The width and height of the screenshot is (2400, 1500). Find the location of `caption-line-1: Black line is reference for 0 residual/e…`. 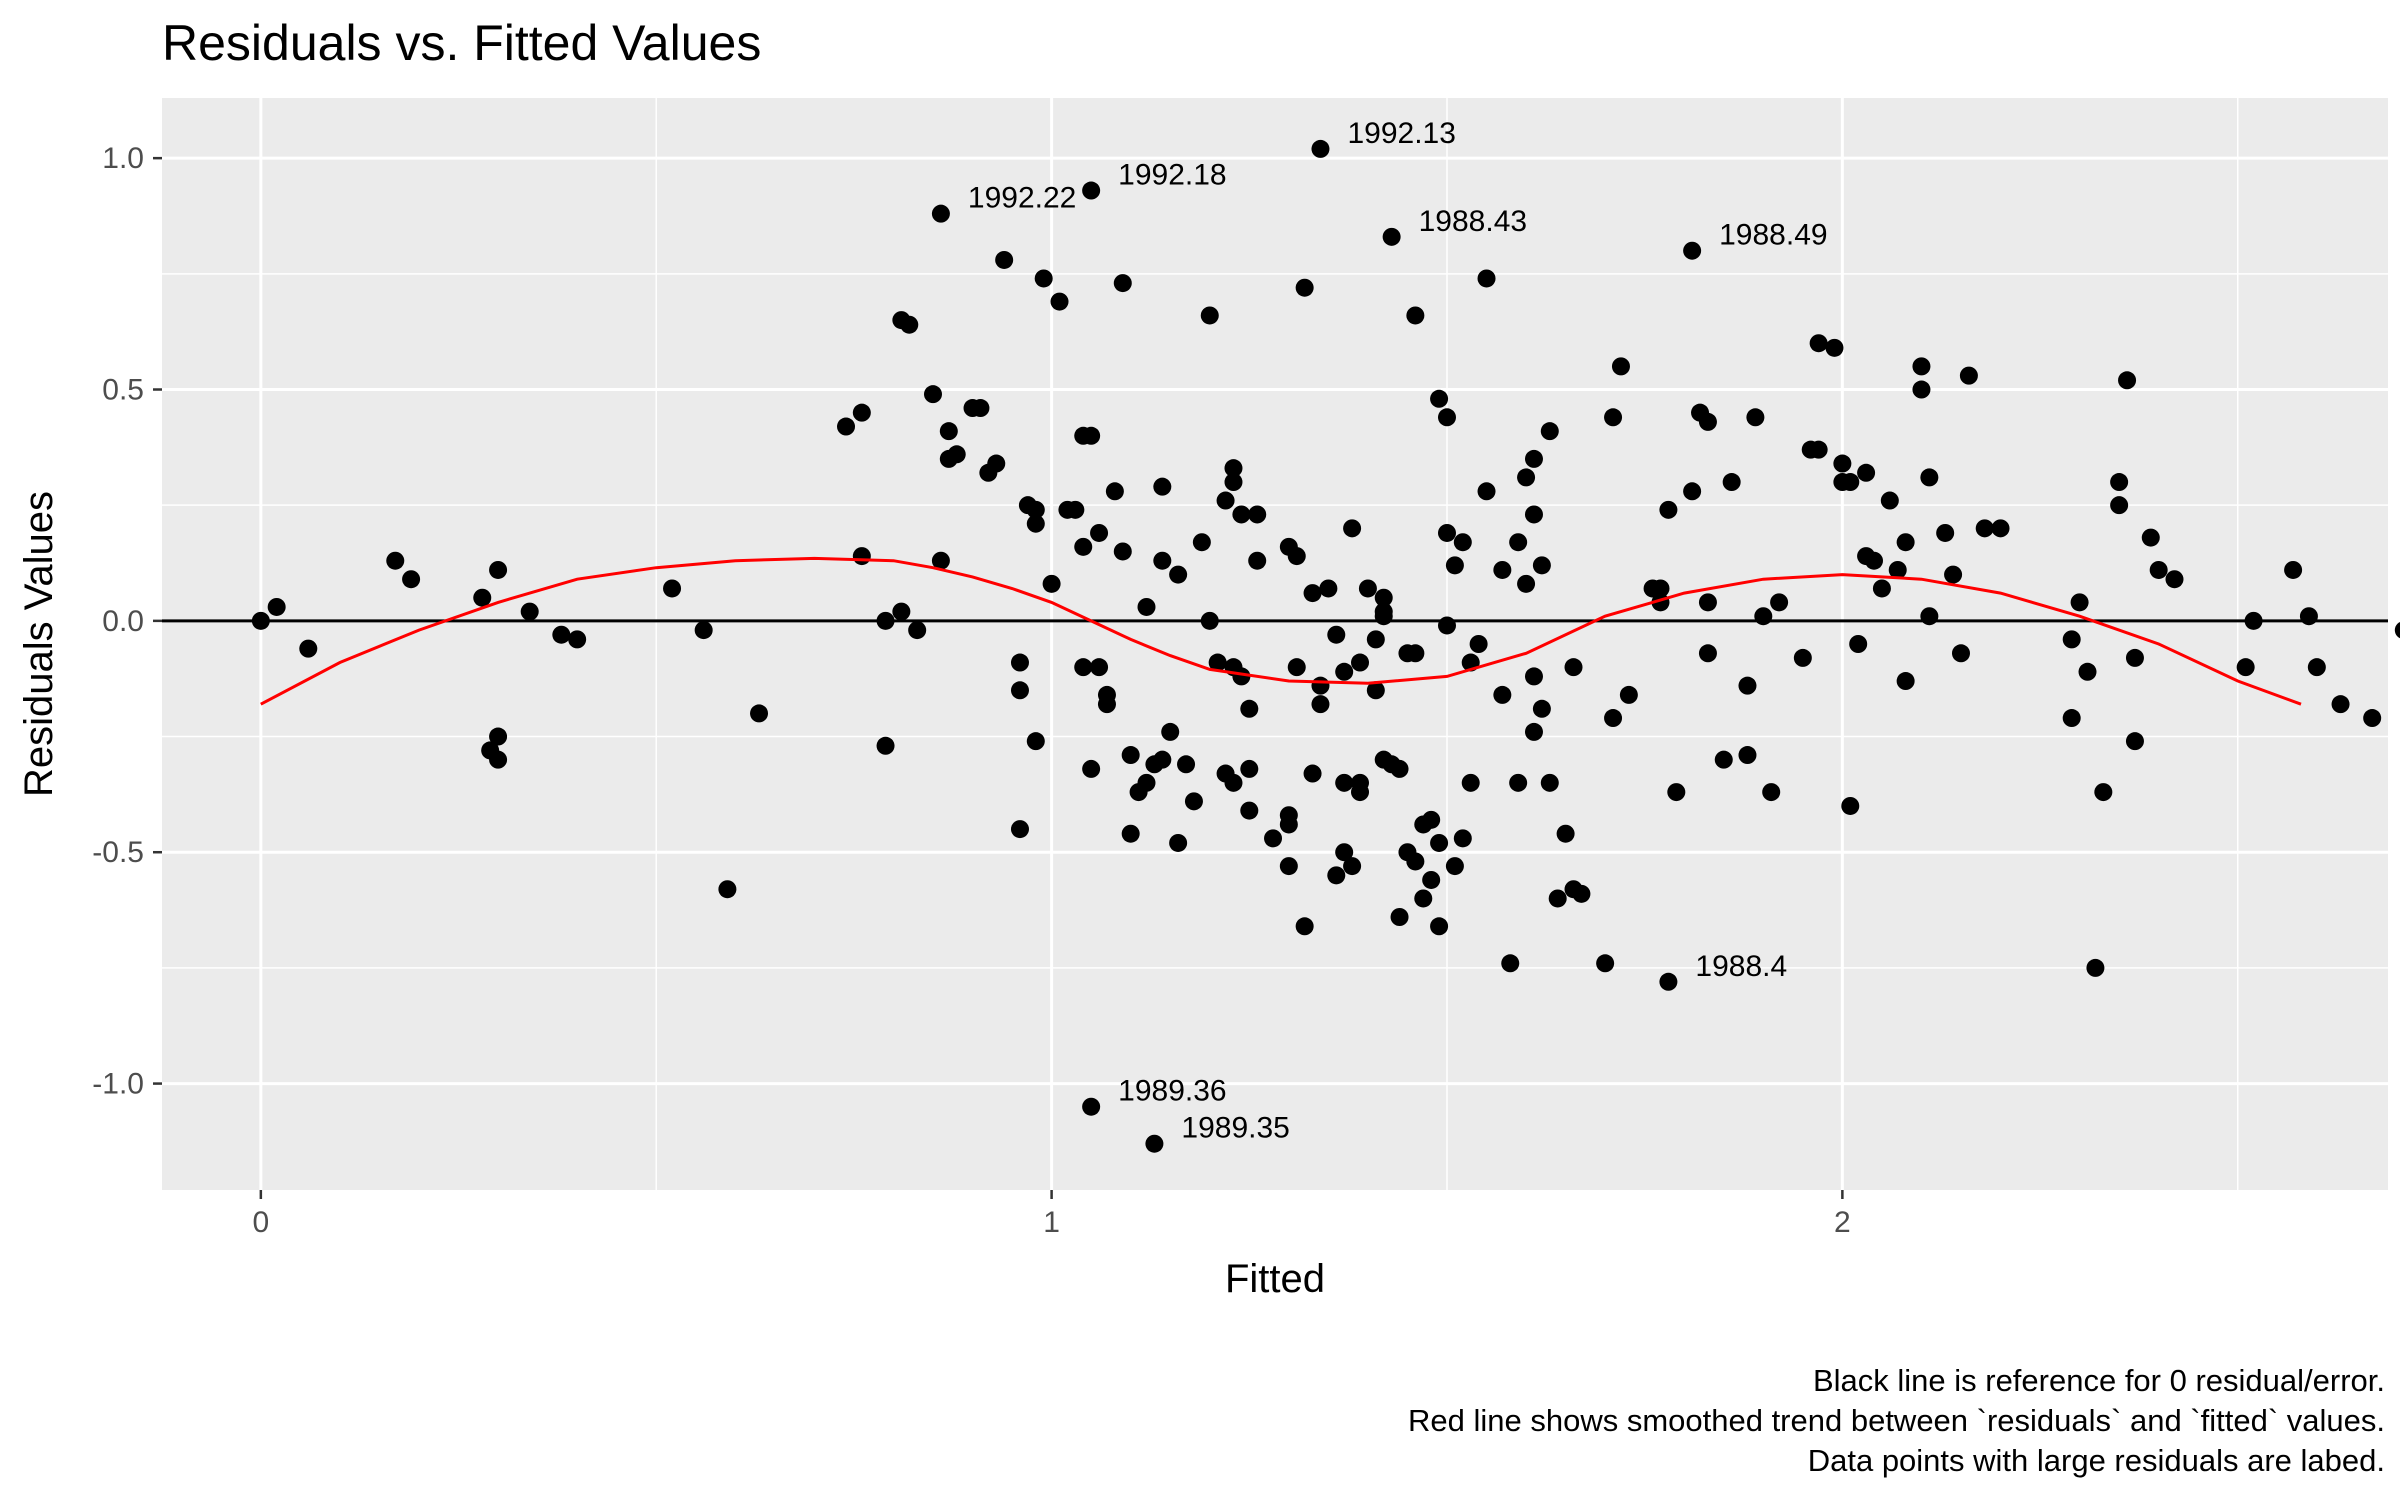

caption-line-1: Black line is reference for 0 residual/e… is located at coordinates (2099, 1380).